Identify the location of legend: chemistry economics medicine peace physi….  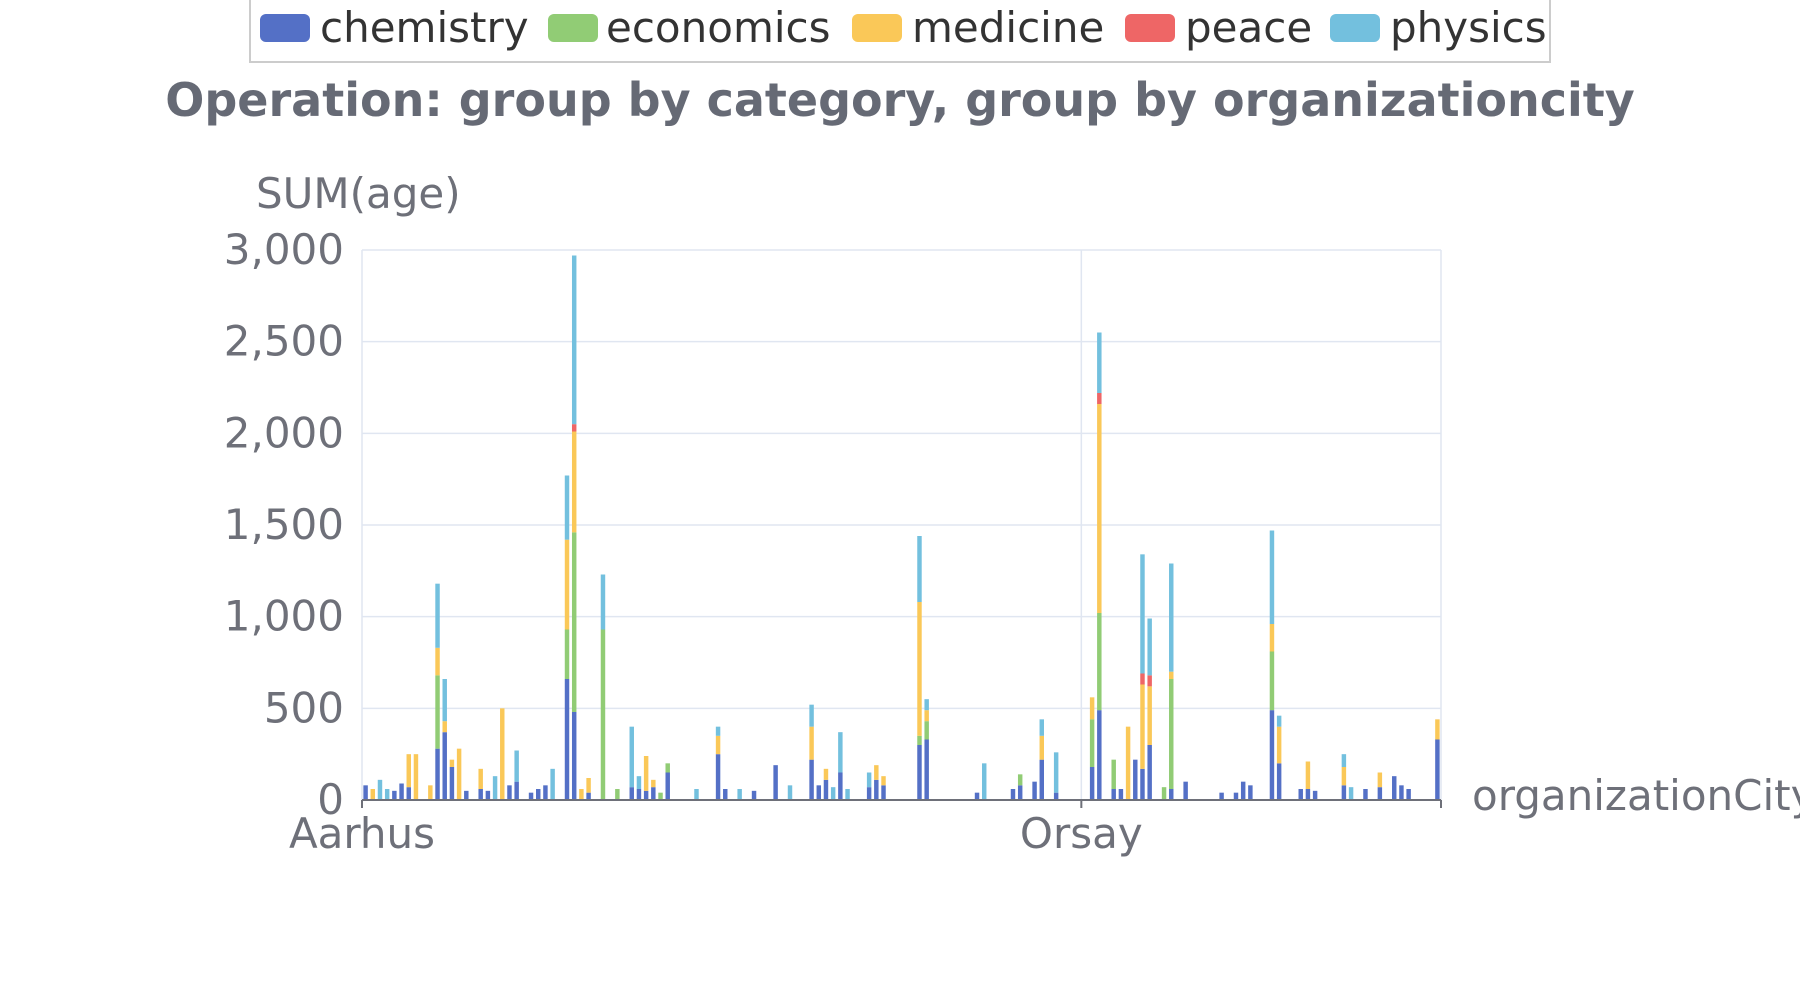
(900, 31).